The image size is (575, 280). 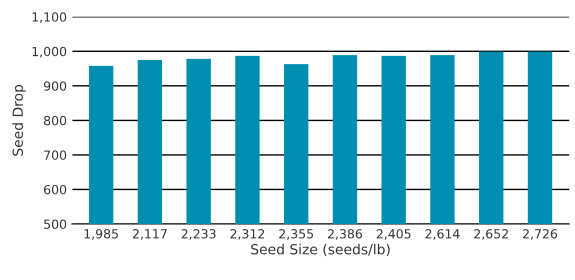 I want to click on y-axis-title: Seed Drop, so click(x=19, y=120).